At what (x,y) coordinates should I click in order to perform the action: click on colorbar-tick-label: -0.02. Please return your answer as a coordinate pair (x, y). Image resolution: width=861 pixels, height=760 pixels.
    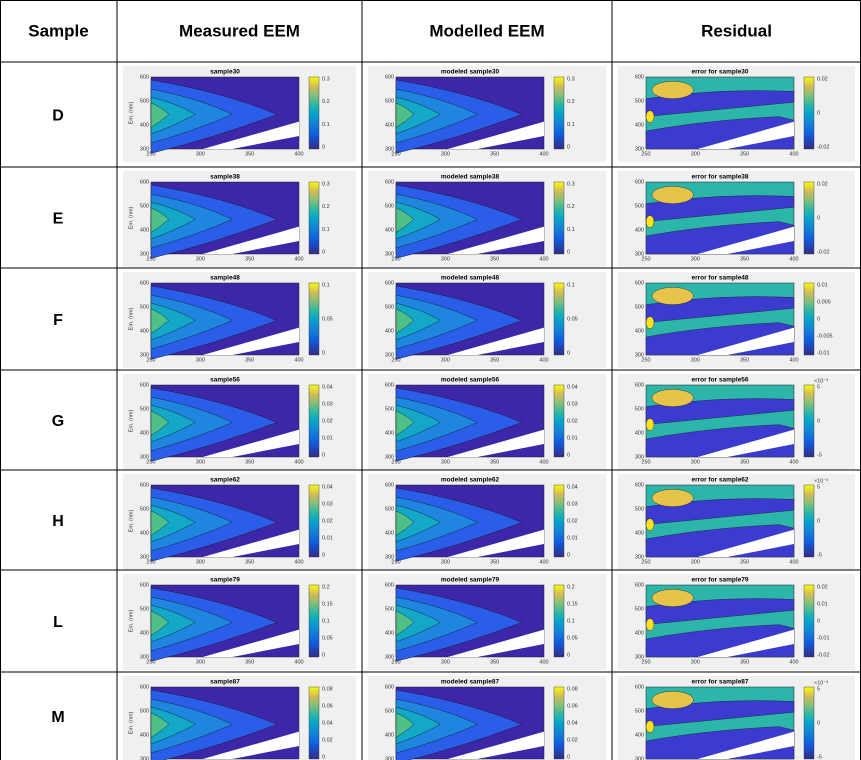
    Looking at the image, I should click on (823, 252).